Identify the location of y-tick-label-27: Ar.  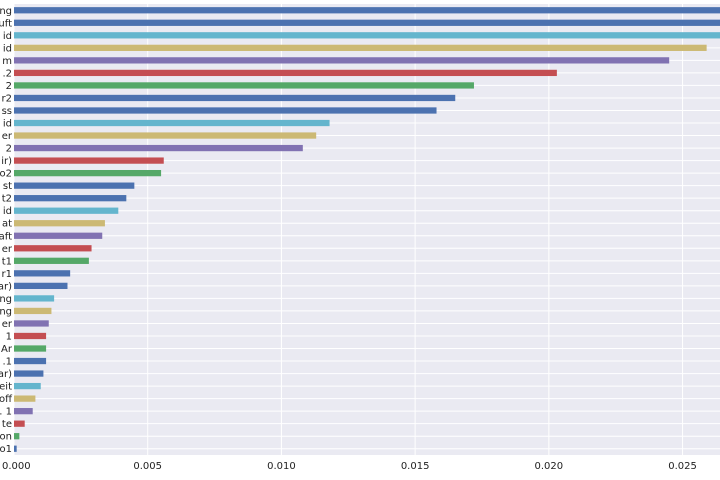
(7, 349).